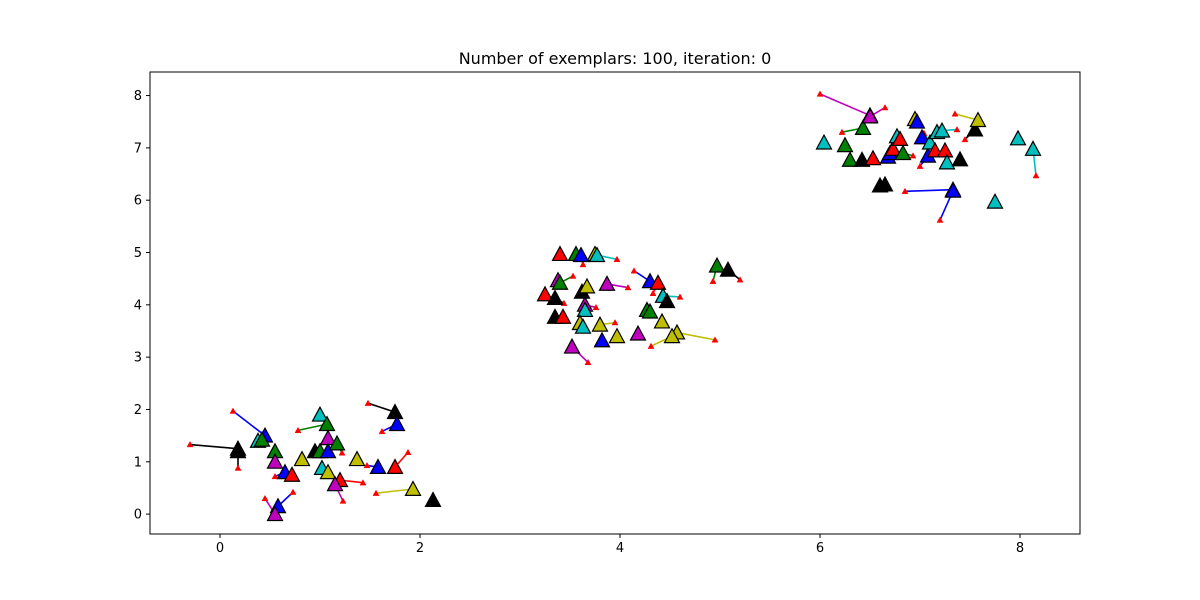  Describe the element at coordinates (138, 253) in the screenshot. I see `y-tick-label: 5` at that location.